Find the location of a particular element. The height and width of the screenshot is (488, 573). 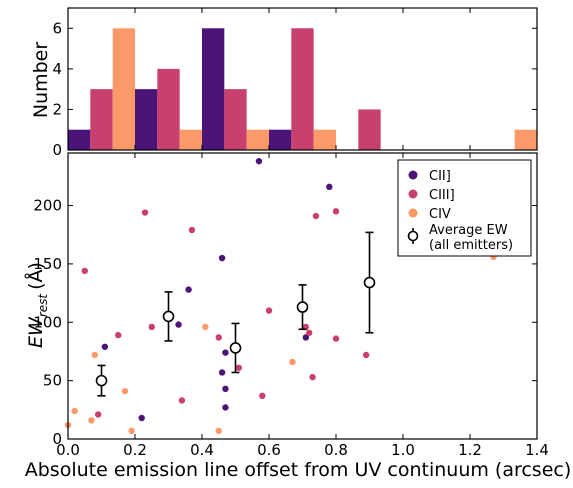

legend-label-0: CII] is located at coordinates (440, 176).